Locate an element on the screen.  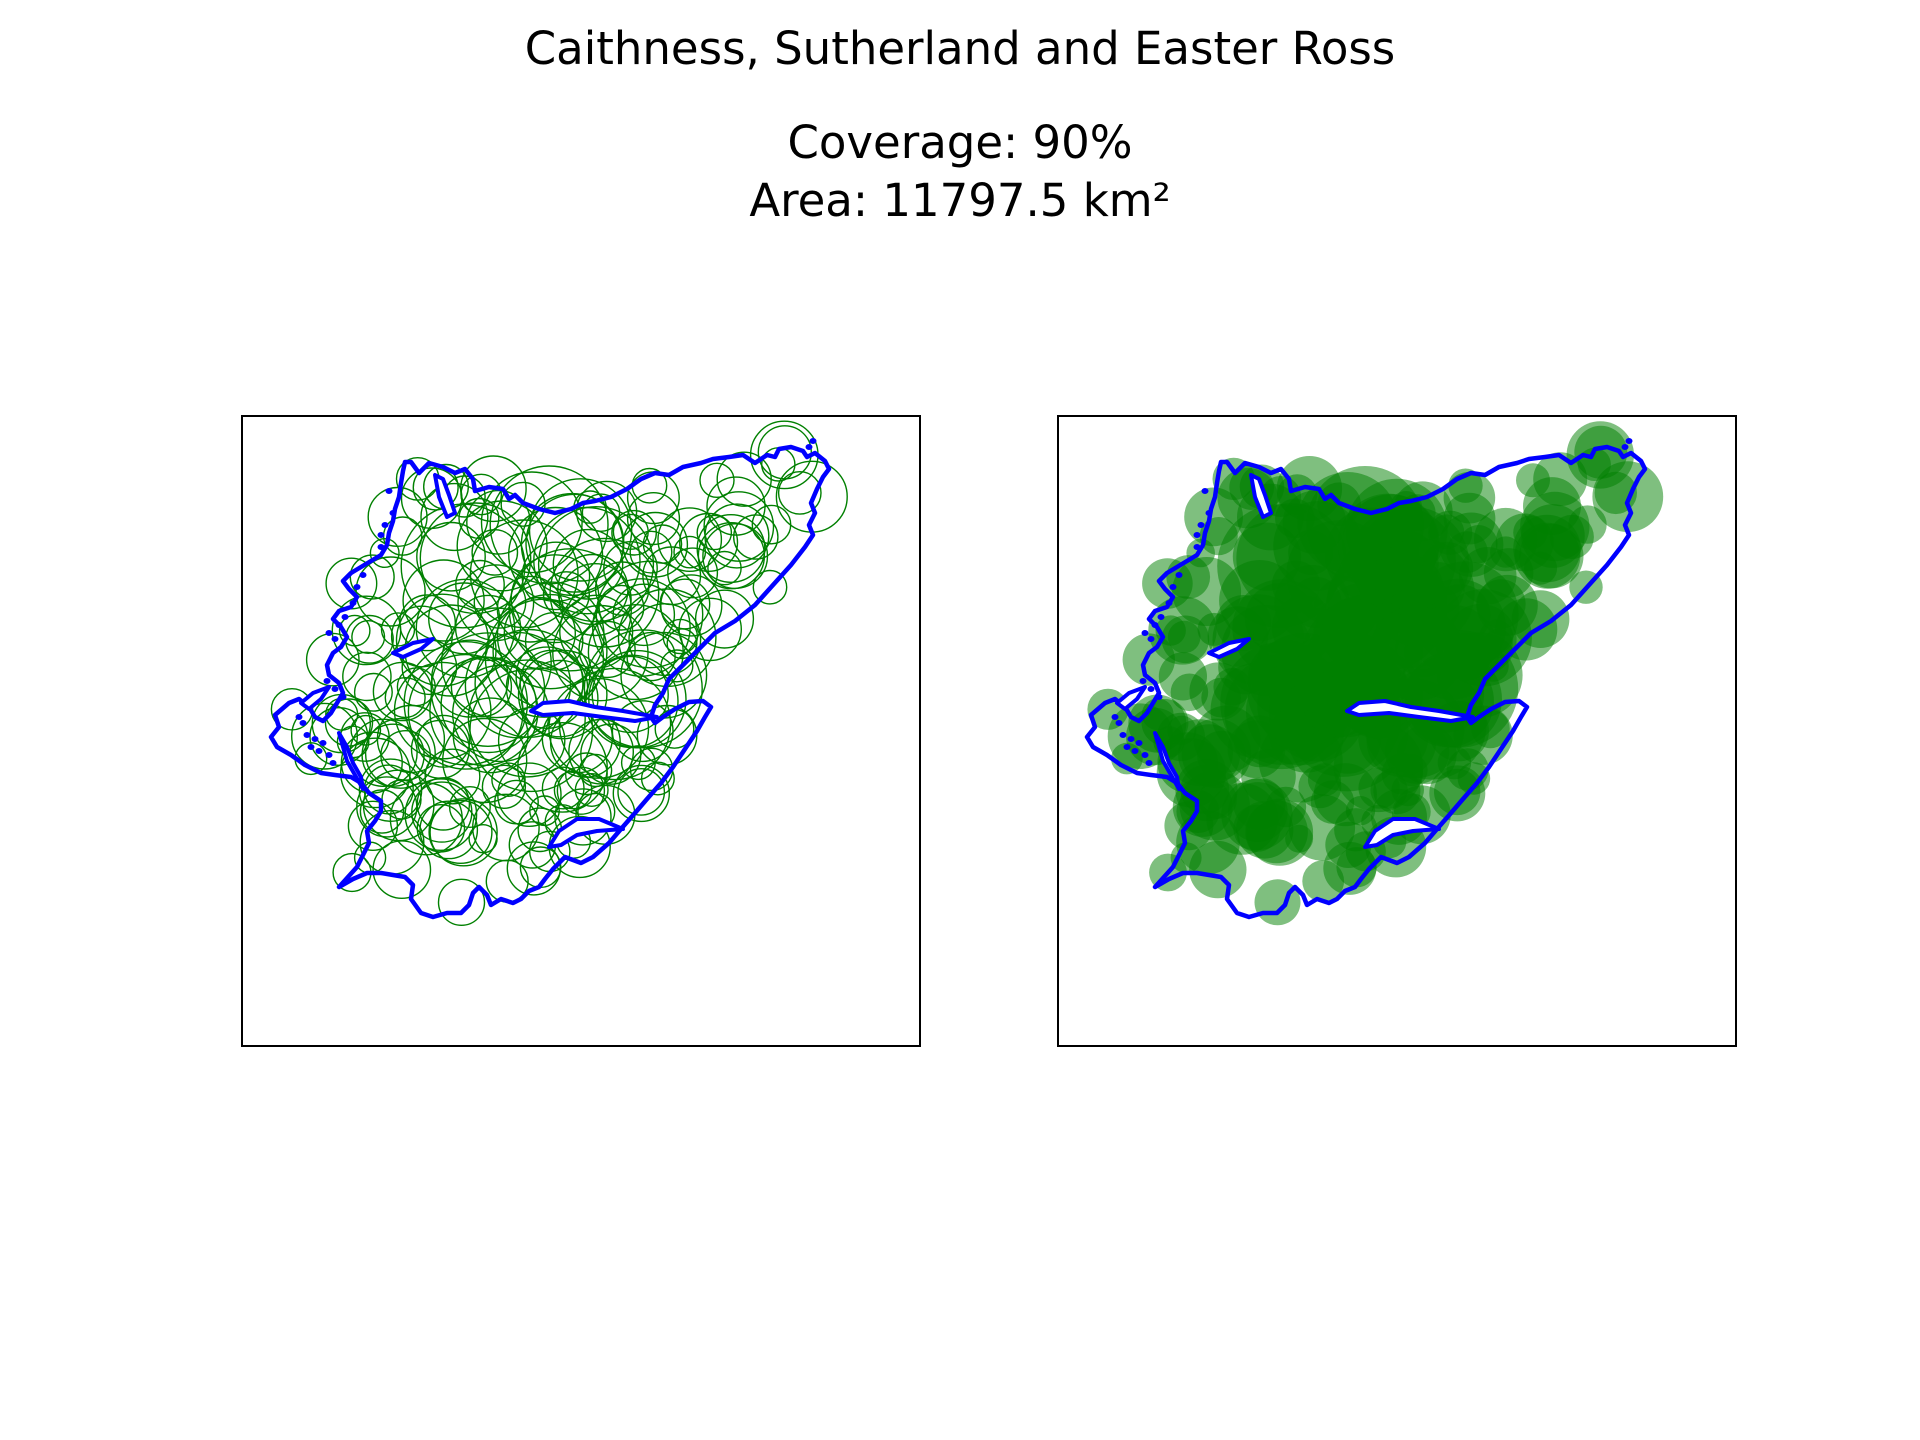
coverage-filled-circles is located at coordinates (1375, 673).